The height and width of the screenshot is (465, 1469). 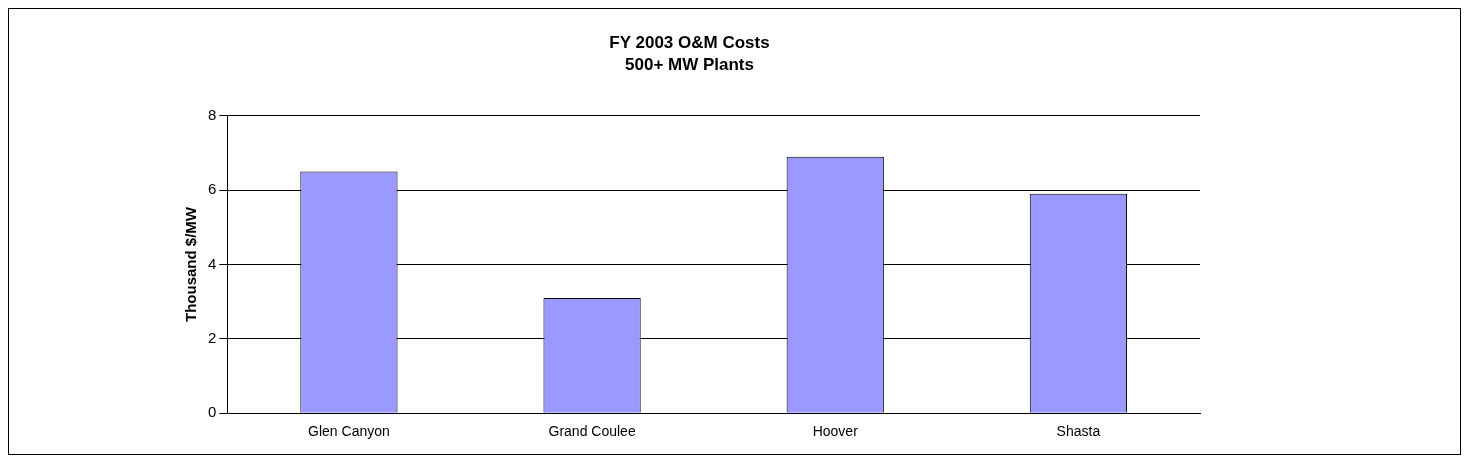 I want to click on y-tick-label: 2, so click(x=212, y=337).